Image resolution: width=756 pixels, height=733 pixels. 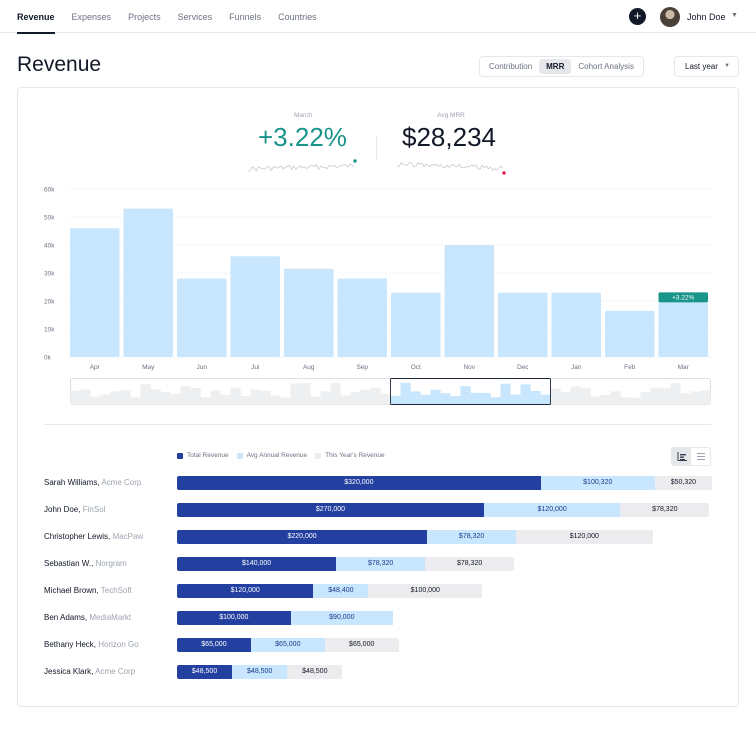 I want to click on bar-chart-view-button, so click(x=681, y=456).